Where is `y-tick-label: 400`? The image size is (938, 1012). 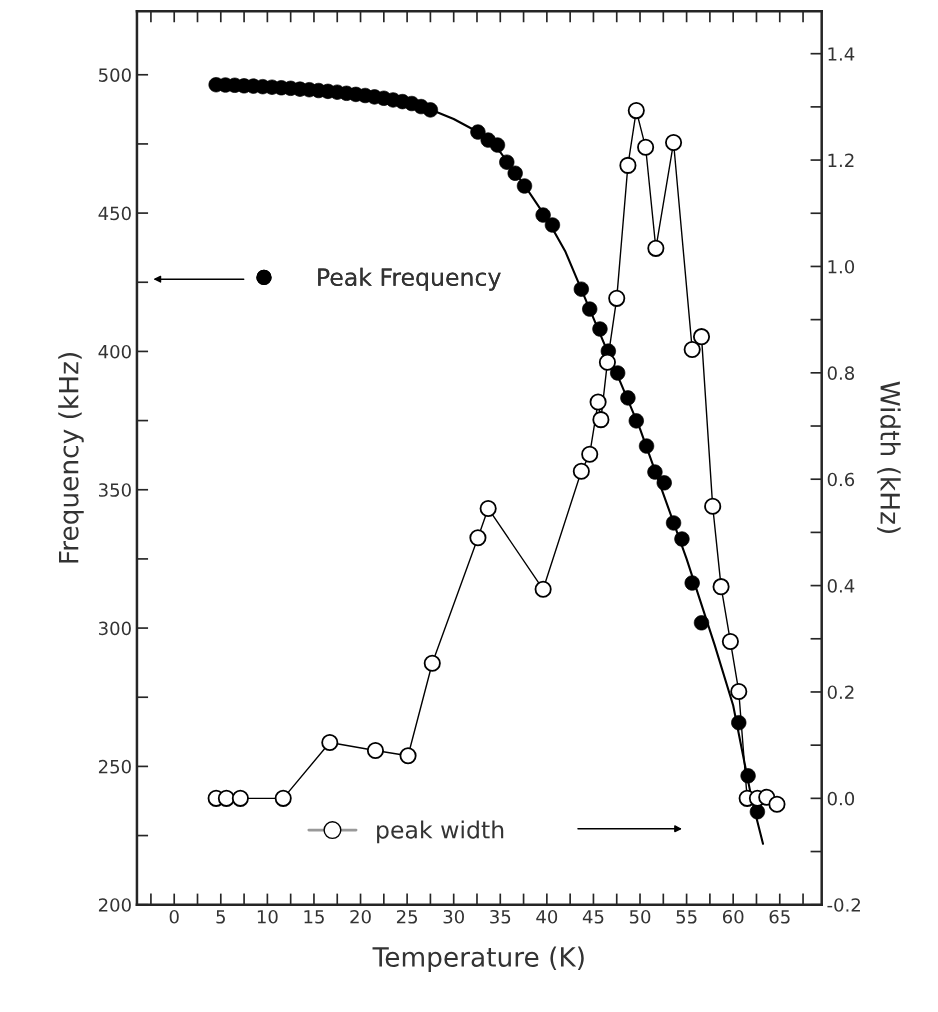
y-tick-label: 400 is located at coordinates (114, 351).